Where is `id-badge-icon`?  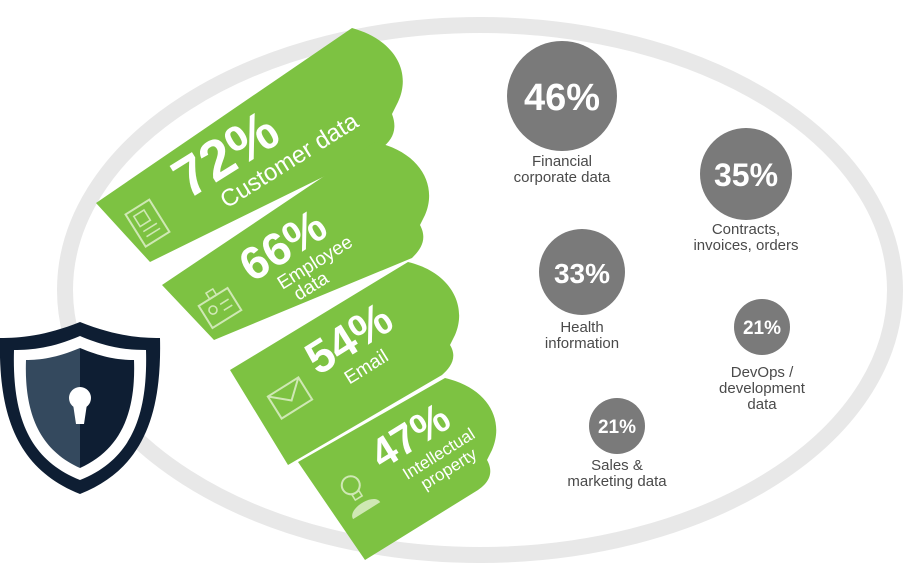
id-badge-icon is located at coordinates (220, 308).